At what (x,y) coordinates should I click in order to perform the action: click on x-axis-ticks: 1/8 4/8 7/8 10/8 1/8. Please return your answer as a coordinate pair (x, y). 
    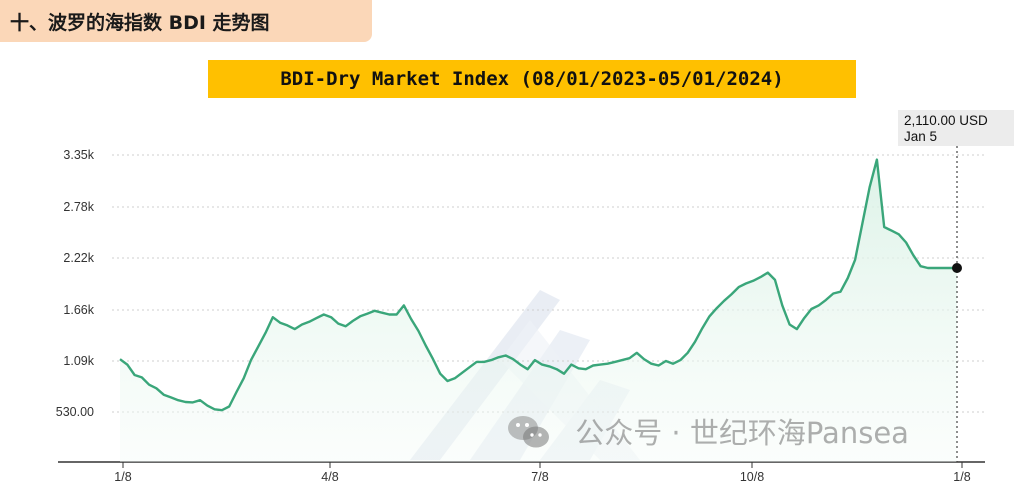
    Looking at the image, I should click on (542, 473).